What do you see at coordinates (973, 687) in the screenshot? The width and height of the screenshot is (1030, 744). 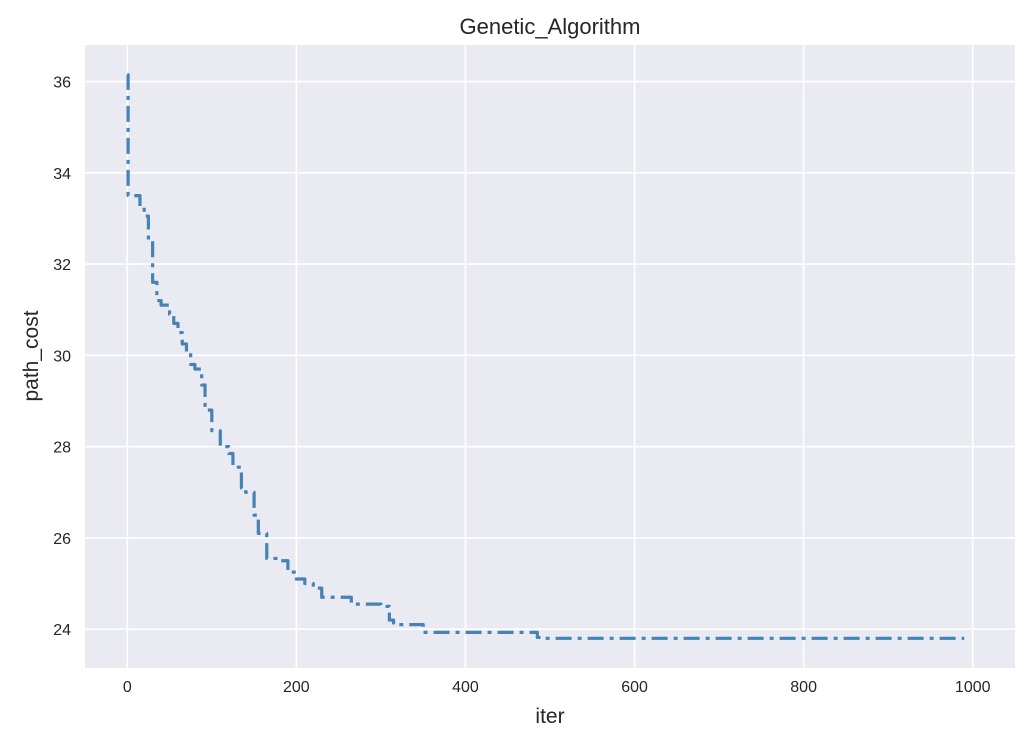 I see `x-tick-label: 1000` at bounding box center [973, 687].